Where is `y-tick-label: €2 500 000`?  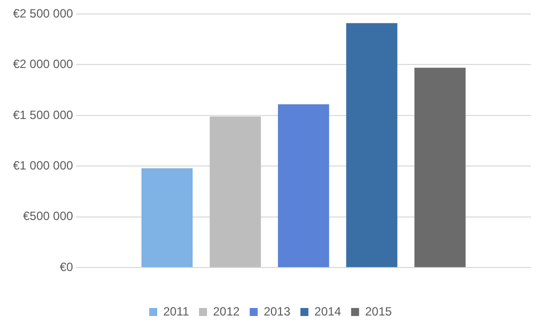 y-tick-label: €2 500 000 is located at coordinates (43, 13).